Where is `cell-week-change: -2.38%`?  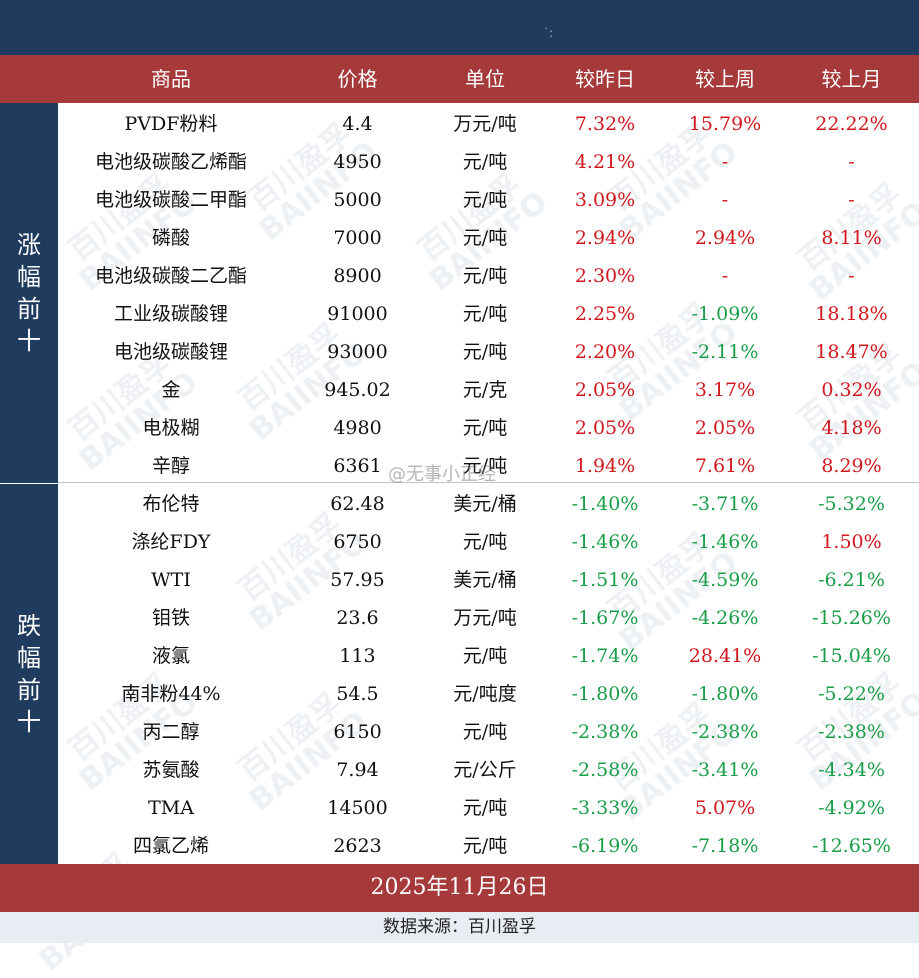
cell-week-change: -2.38% is located at coordinates (725, 732).